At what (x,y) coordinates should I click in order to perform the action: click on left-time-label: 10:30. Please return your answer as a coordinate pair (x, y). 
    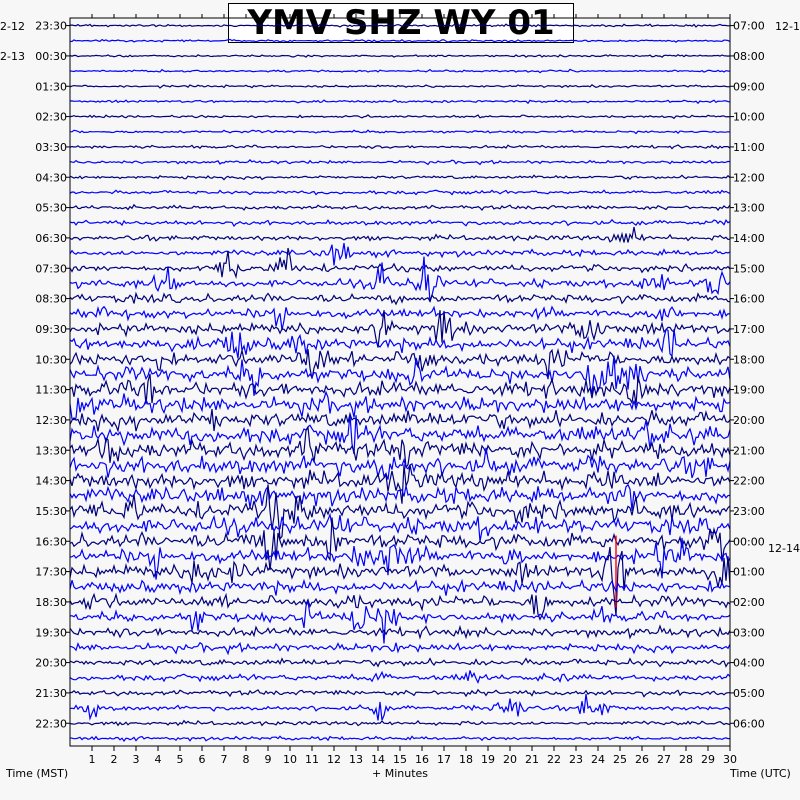
    Looking at the image, I should click on (51, 359).